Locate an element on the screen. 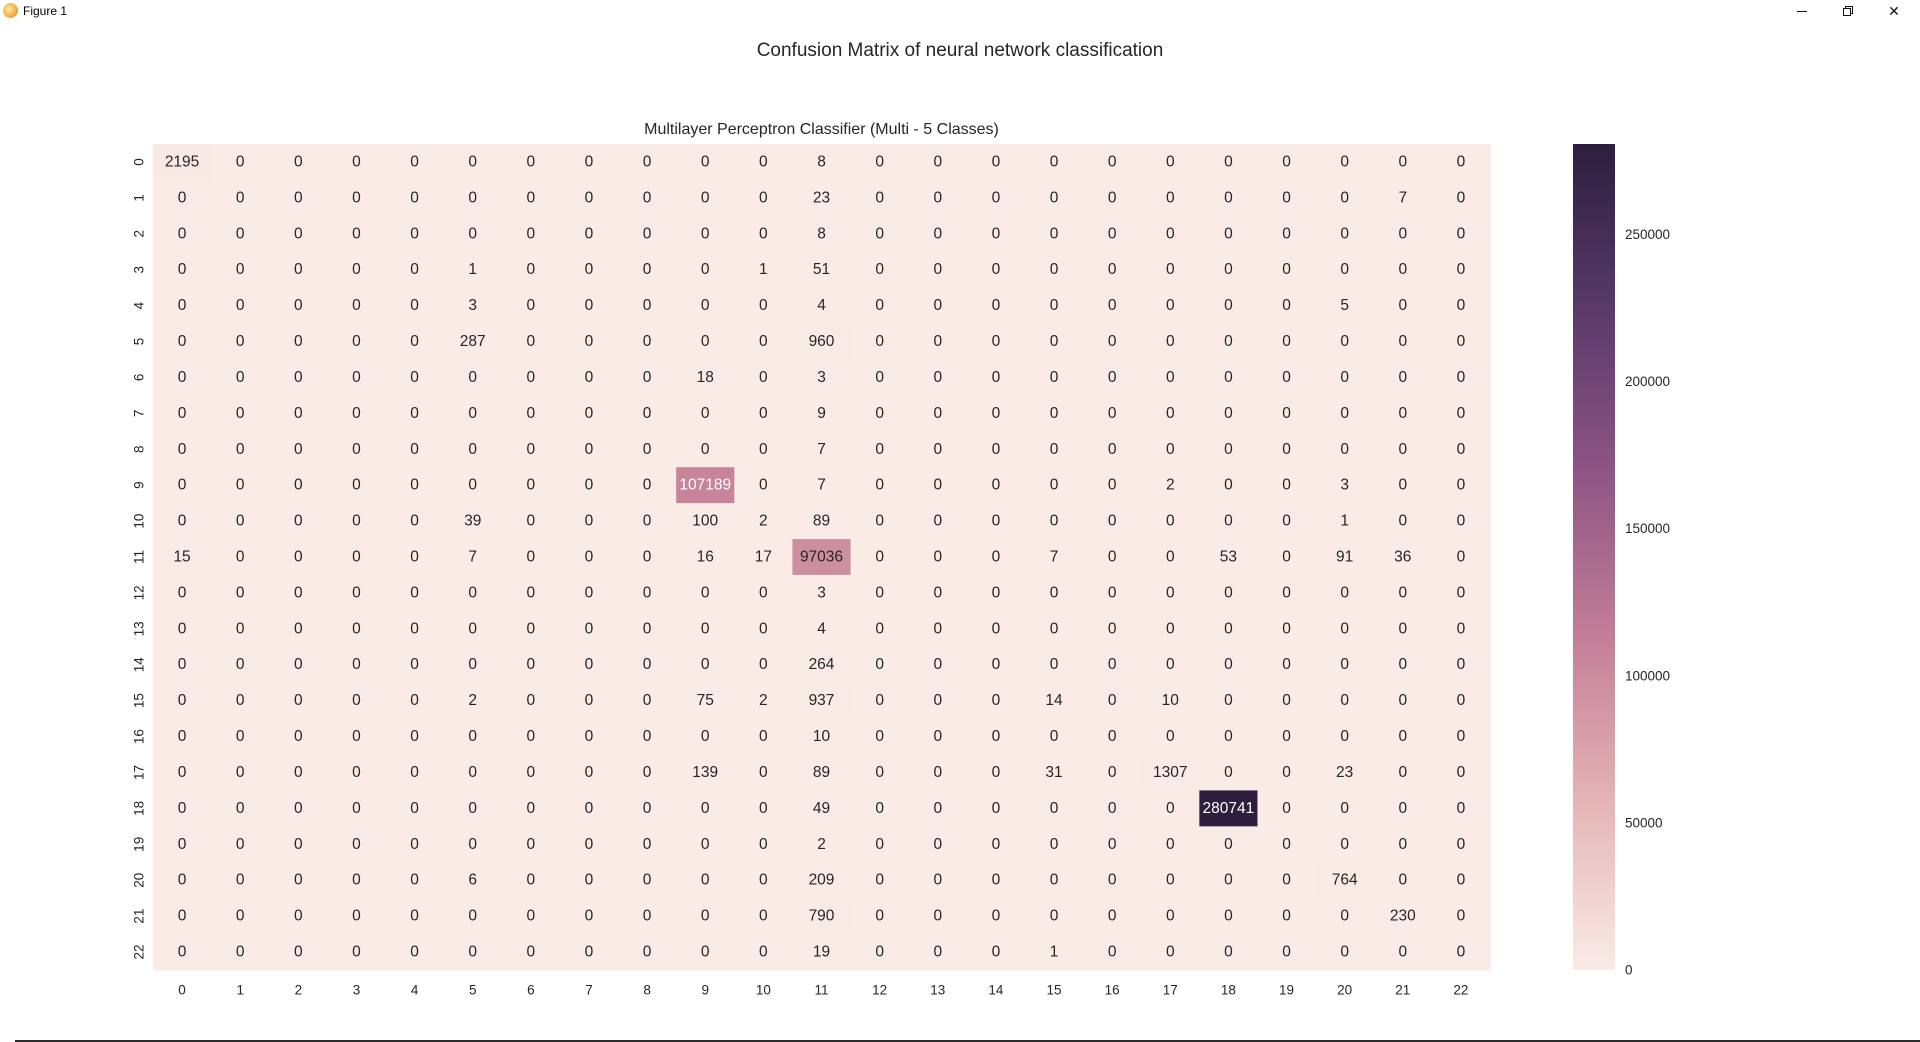 The height and width of the screenshot is (1042, 1920). cell-label-11-14: 0 is located at coordinates (996, 557).